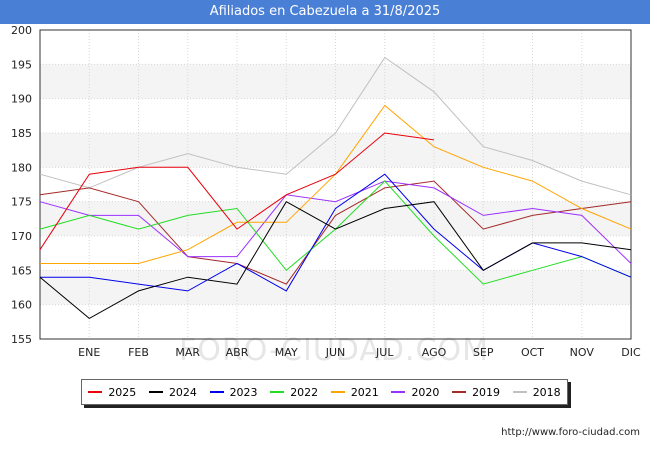  I want to click on legend-item-2020: 2020, so click(415, 392).